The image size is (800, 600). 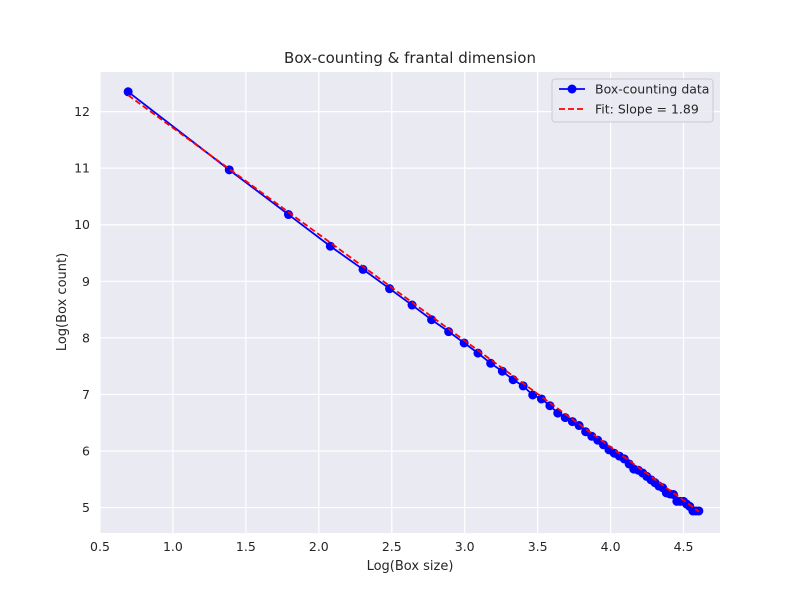 What do you see at coordinates (86, 394) in the screenshot?
I see `y-tick-label: 7` at bounding box center [86, 394].